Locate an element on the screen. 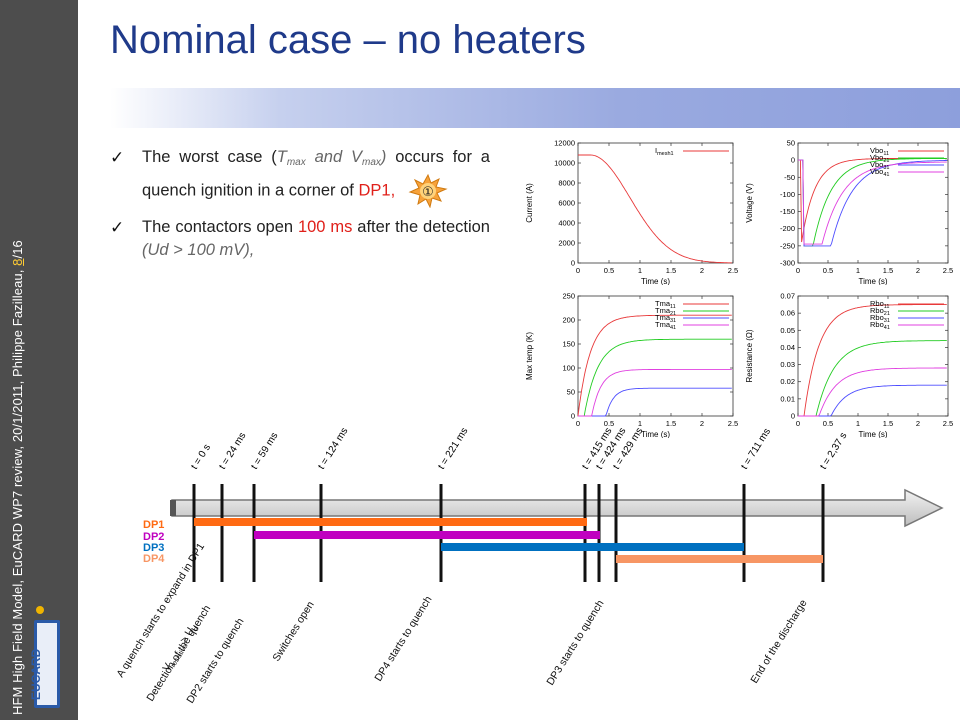 The height and width of the screenshot is (720, 960). x-tick-label: 2.5 is located at coordinates (948, 270).